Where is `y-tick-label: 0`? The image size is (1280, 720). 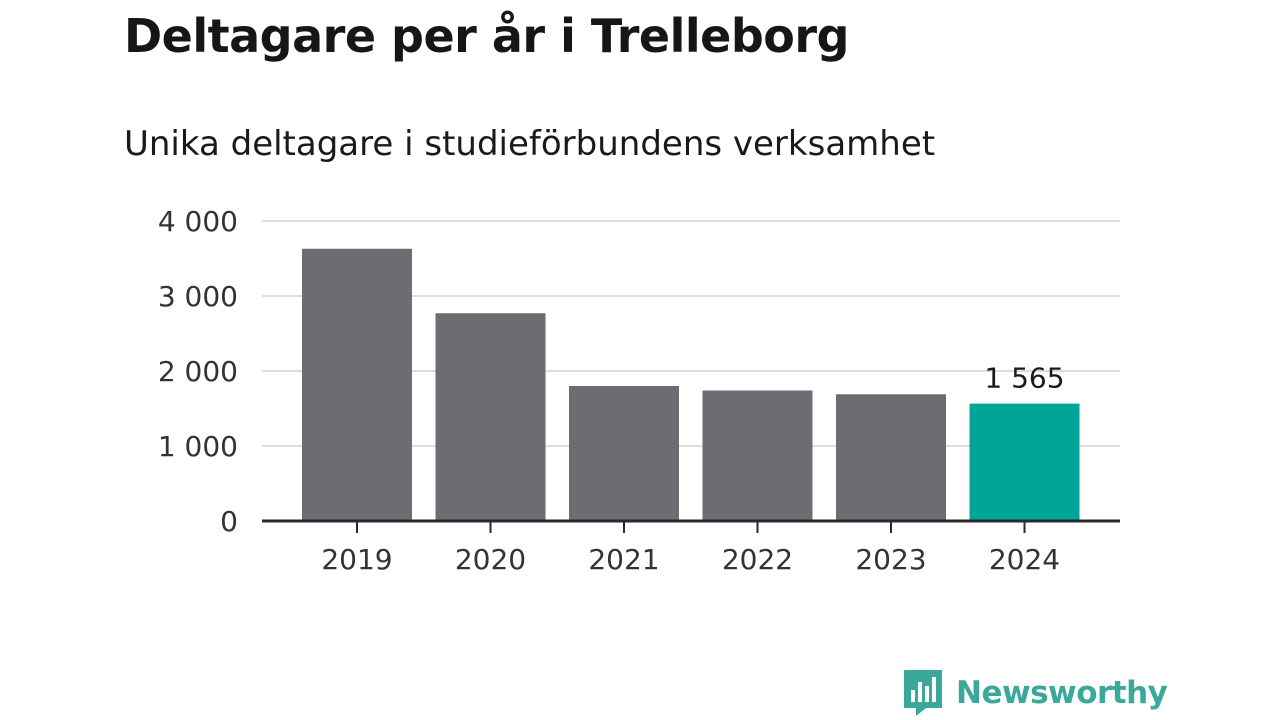 y-tick-label: 0 is located at coordinates (229, 521).